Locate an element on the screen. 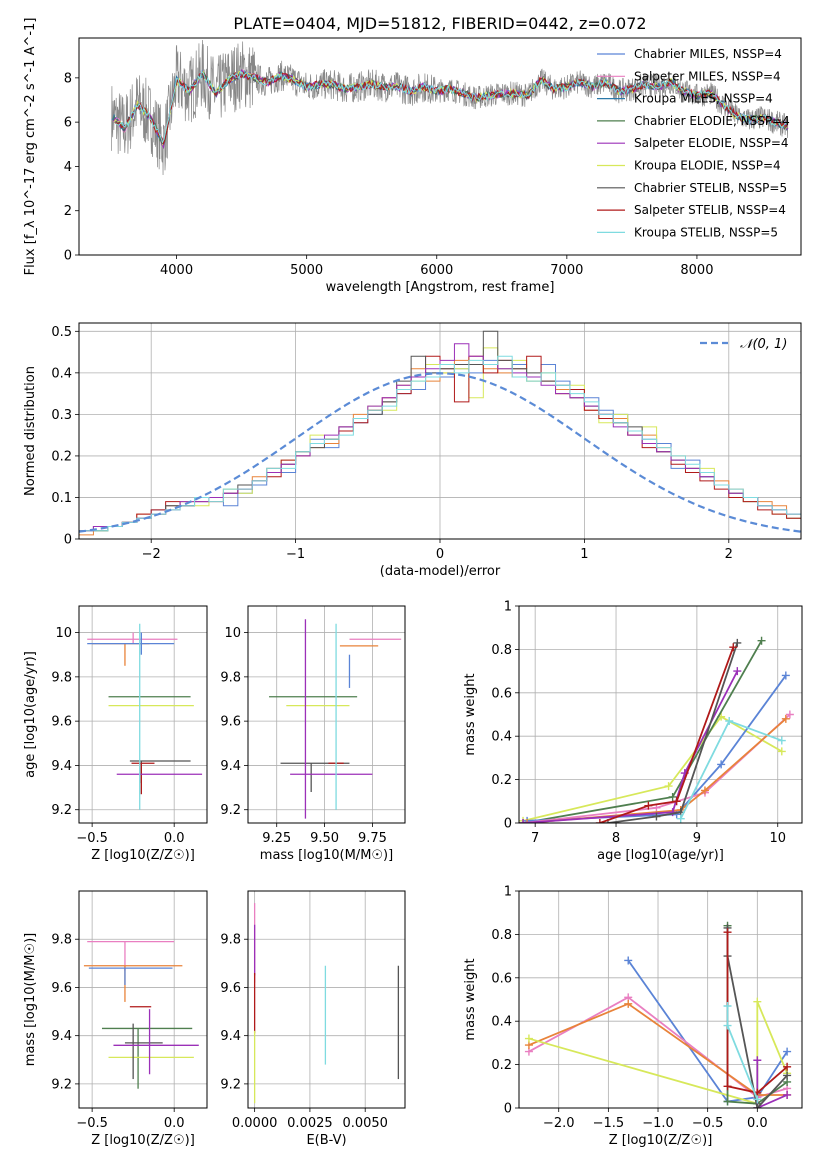 Image resolution: width=819 pixels, height=1170 pixels. y-tick-label: 2 is located at coordinates (68, 211).